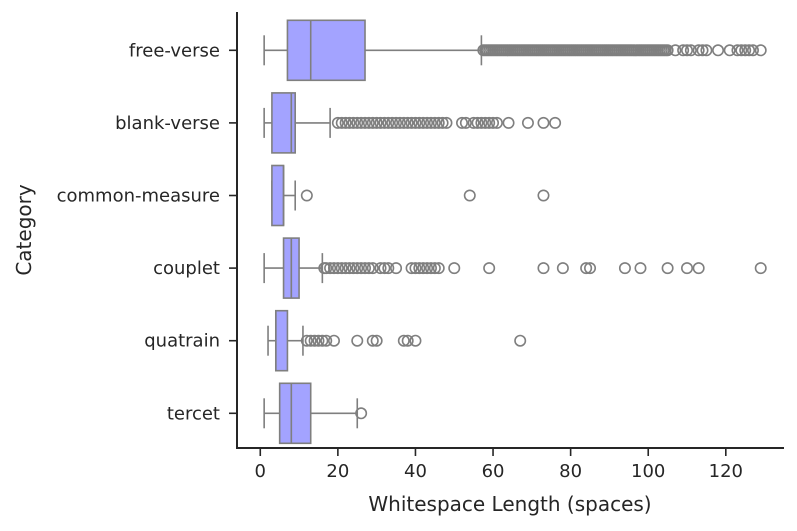 The width and height of the screenshot is (797, 531). Describe the element at coordinates (648, 471) in the screenshot. I see `x-tick-label: 100` at that location.